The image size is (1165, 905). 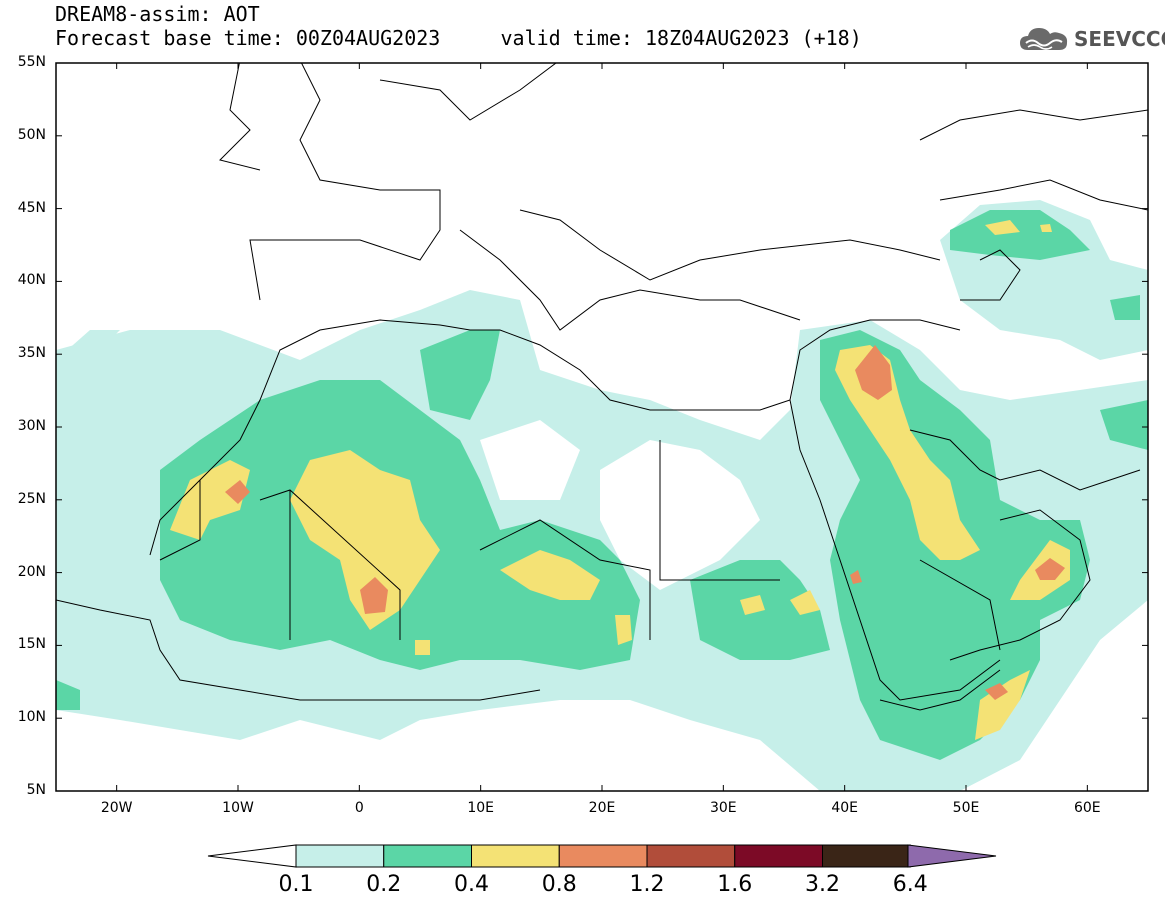 What do you see at coordinates (296, 884) in the screenshot?
I see `colorbar-label: 0.1` at bounding box center [296, 884].